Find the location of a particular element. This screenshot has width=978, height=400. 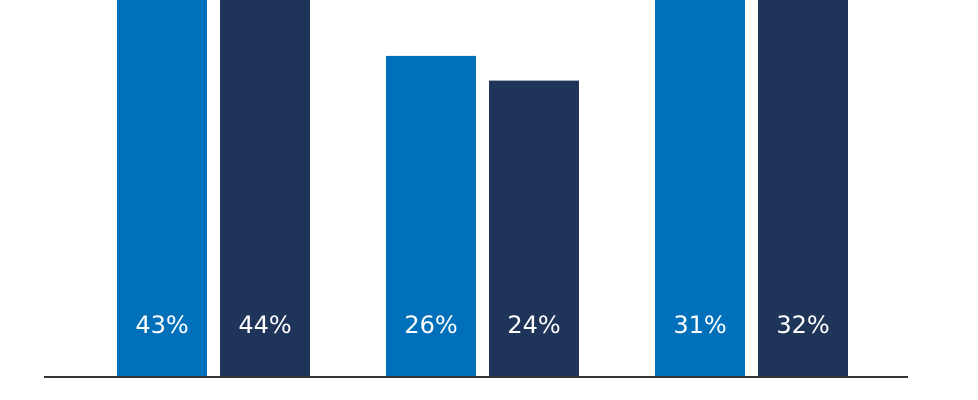

data-label-series-2-group-3: 32% is located at coordinates (802, 325).